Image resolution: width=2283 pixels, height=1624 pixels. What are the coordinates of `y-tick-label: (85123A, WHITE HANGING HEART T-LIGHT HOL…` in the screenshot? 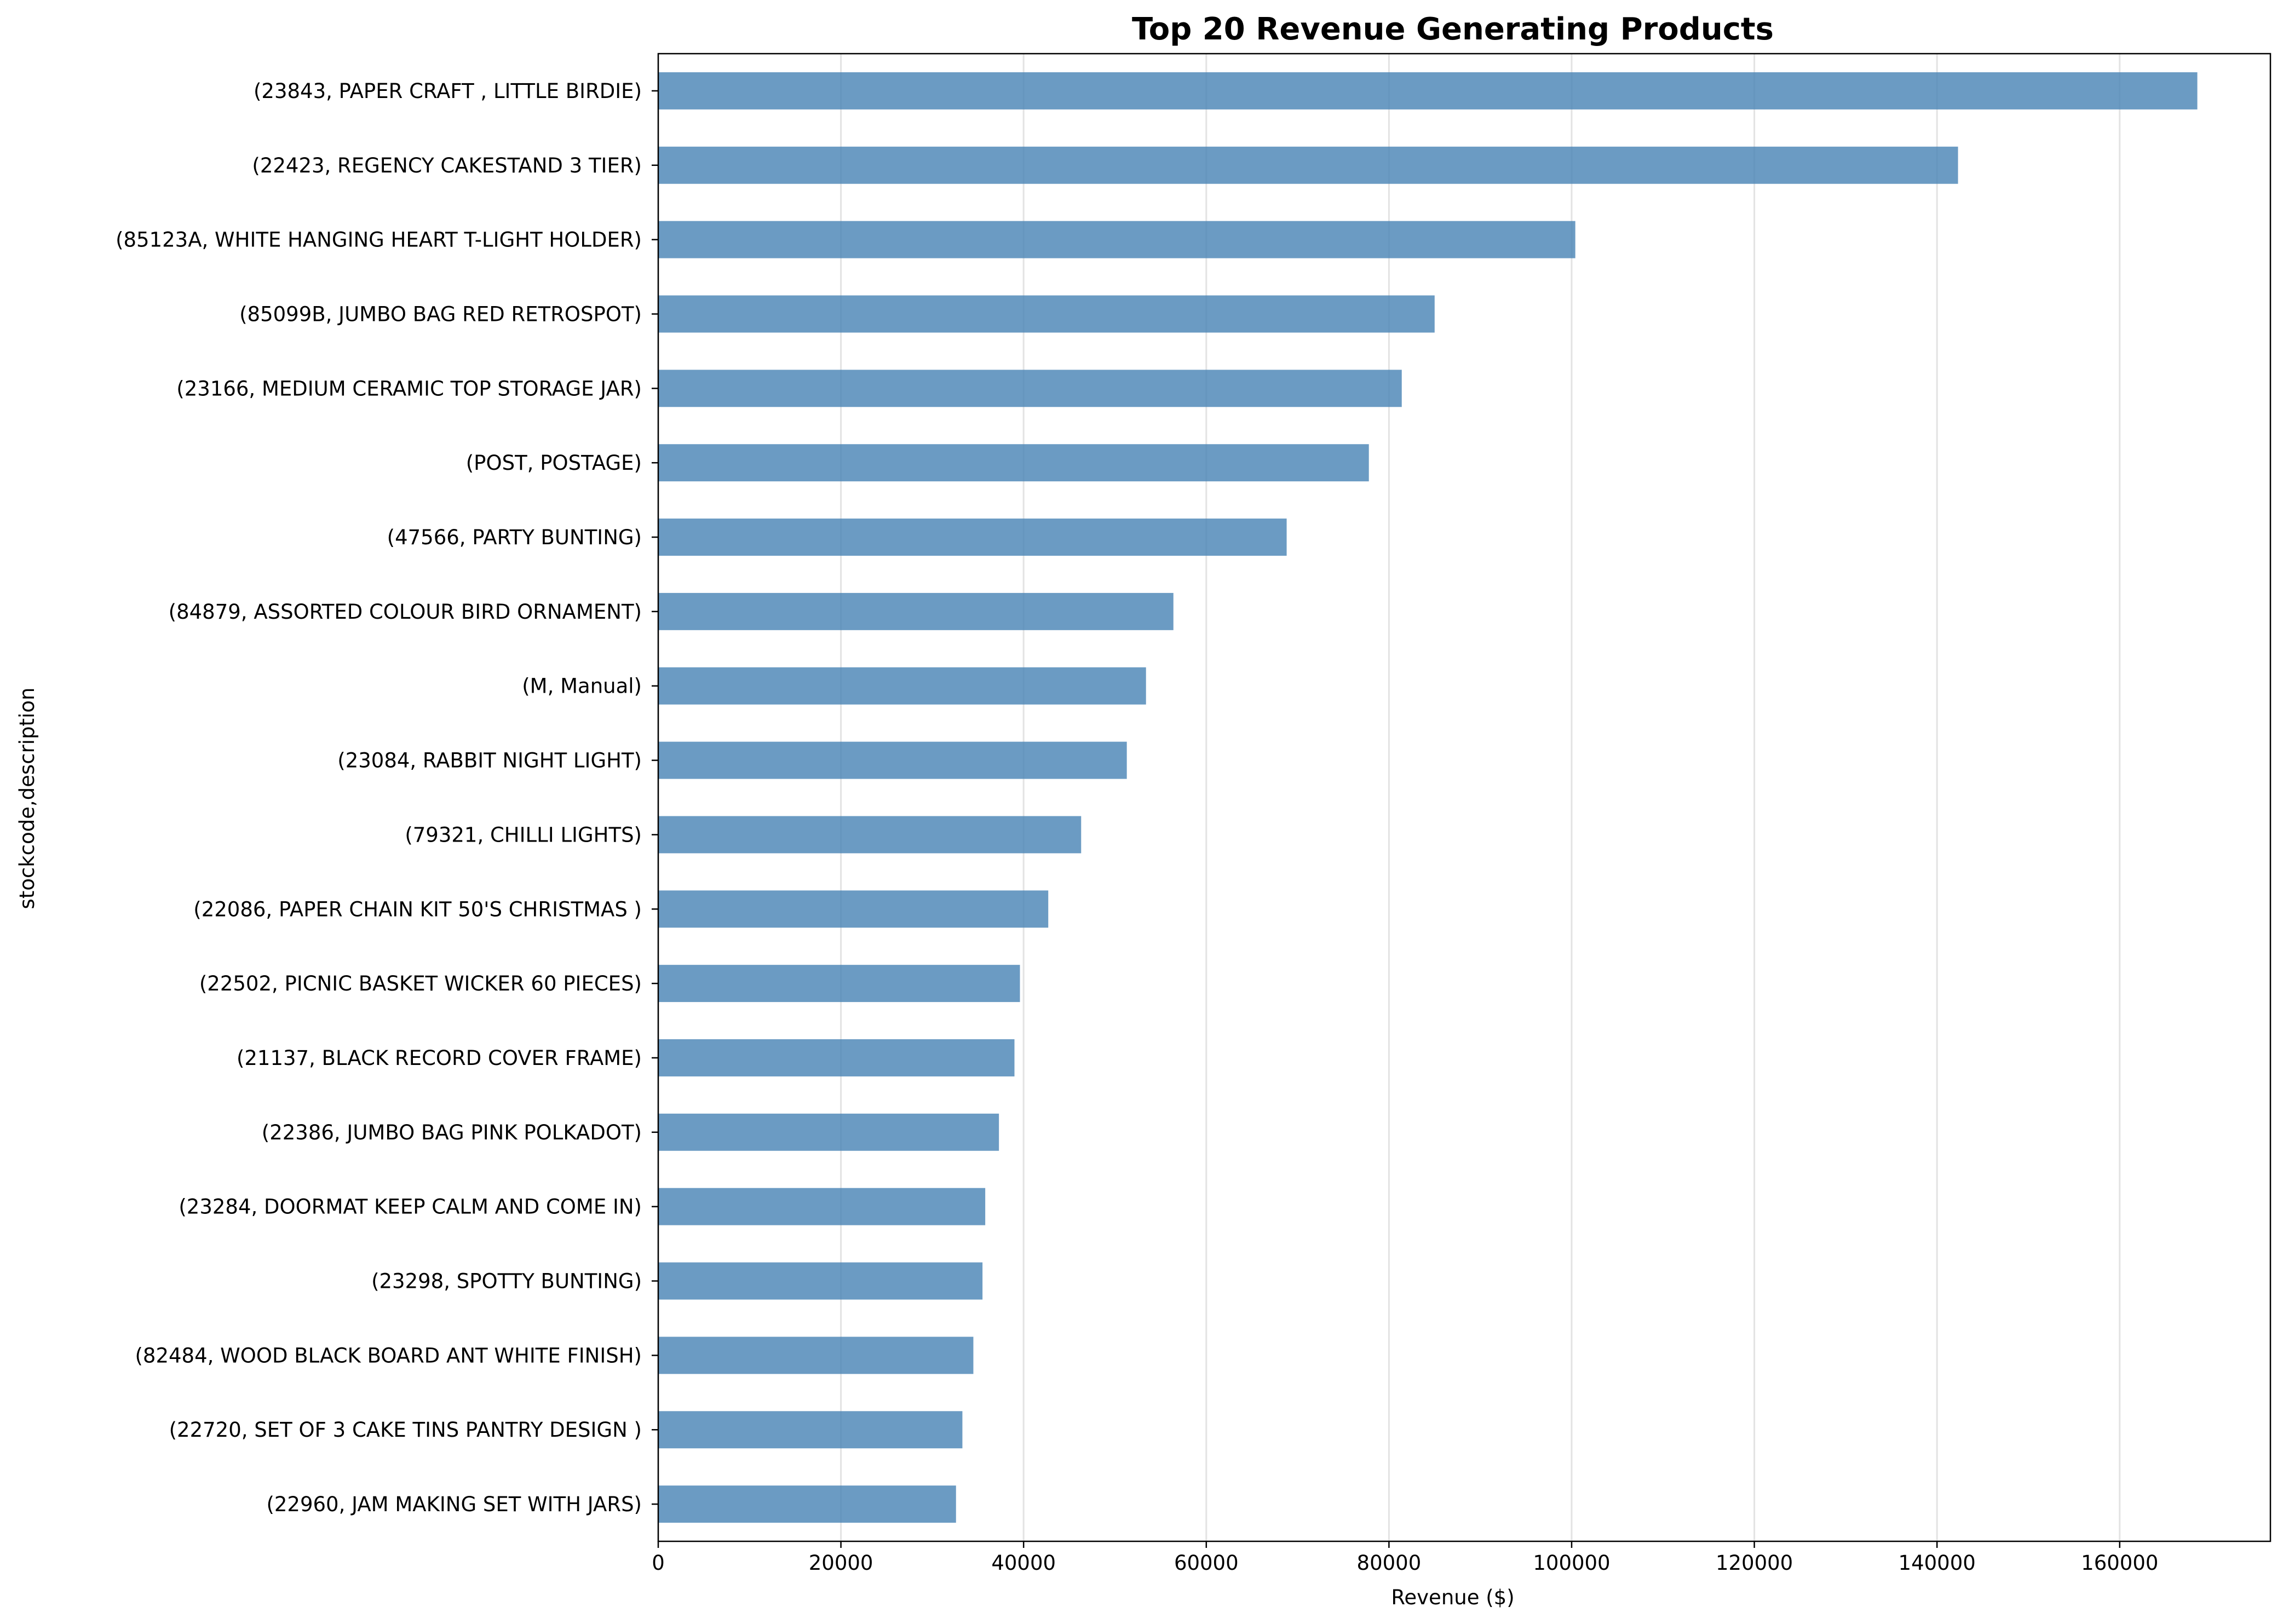 It's located at (379, 240).